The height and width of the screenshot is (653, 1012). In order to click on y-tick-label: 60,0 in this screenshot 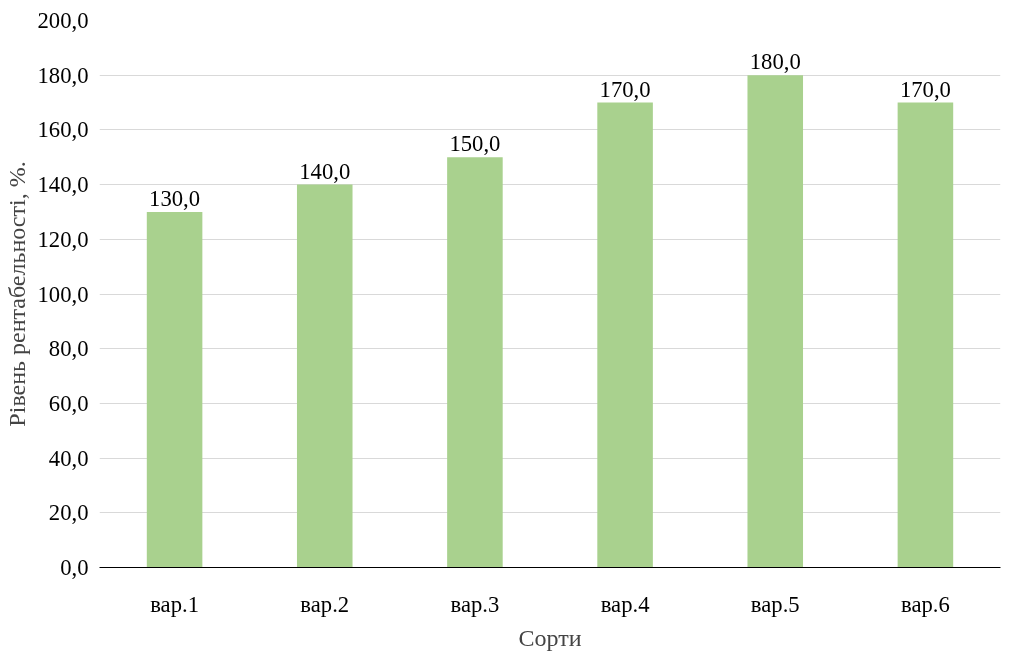, I will do `click(68, 403)`.